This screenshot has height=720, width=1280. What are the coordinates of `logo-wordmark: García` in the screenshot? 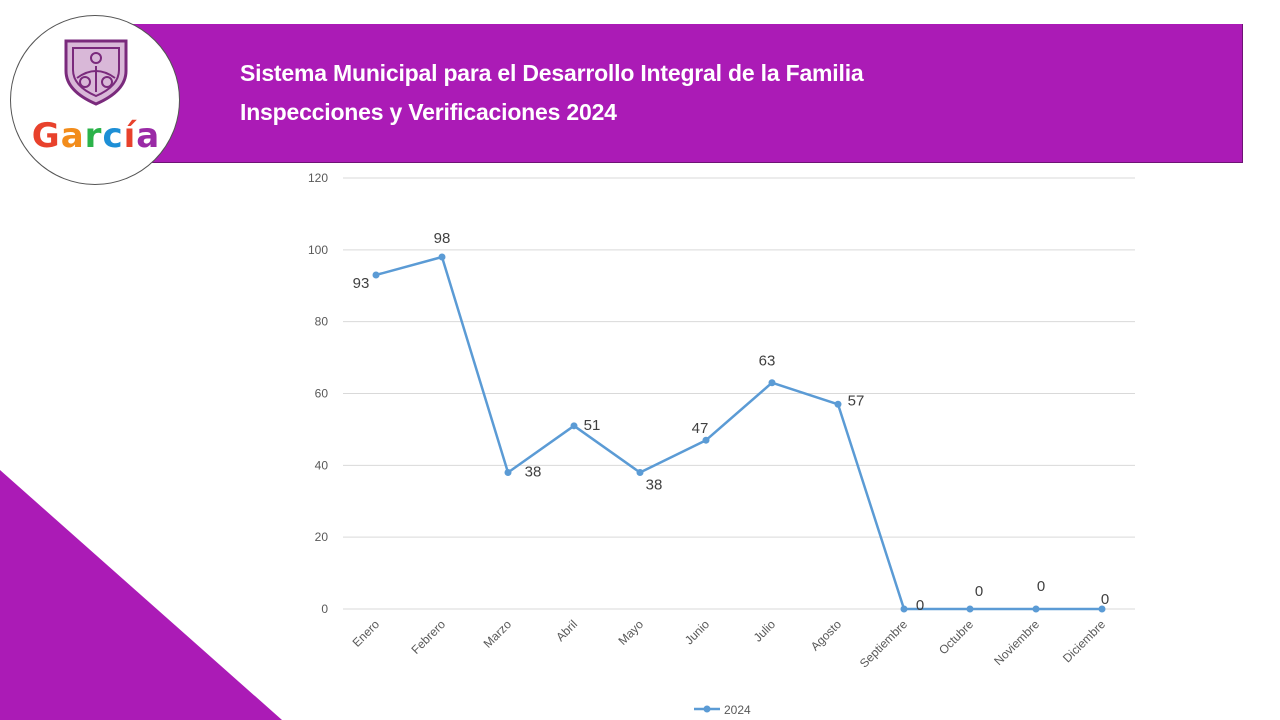 It's located at (96, 136).